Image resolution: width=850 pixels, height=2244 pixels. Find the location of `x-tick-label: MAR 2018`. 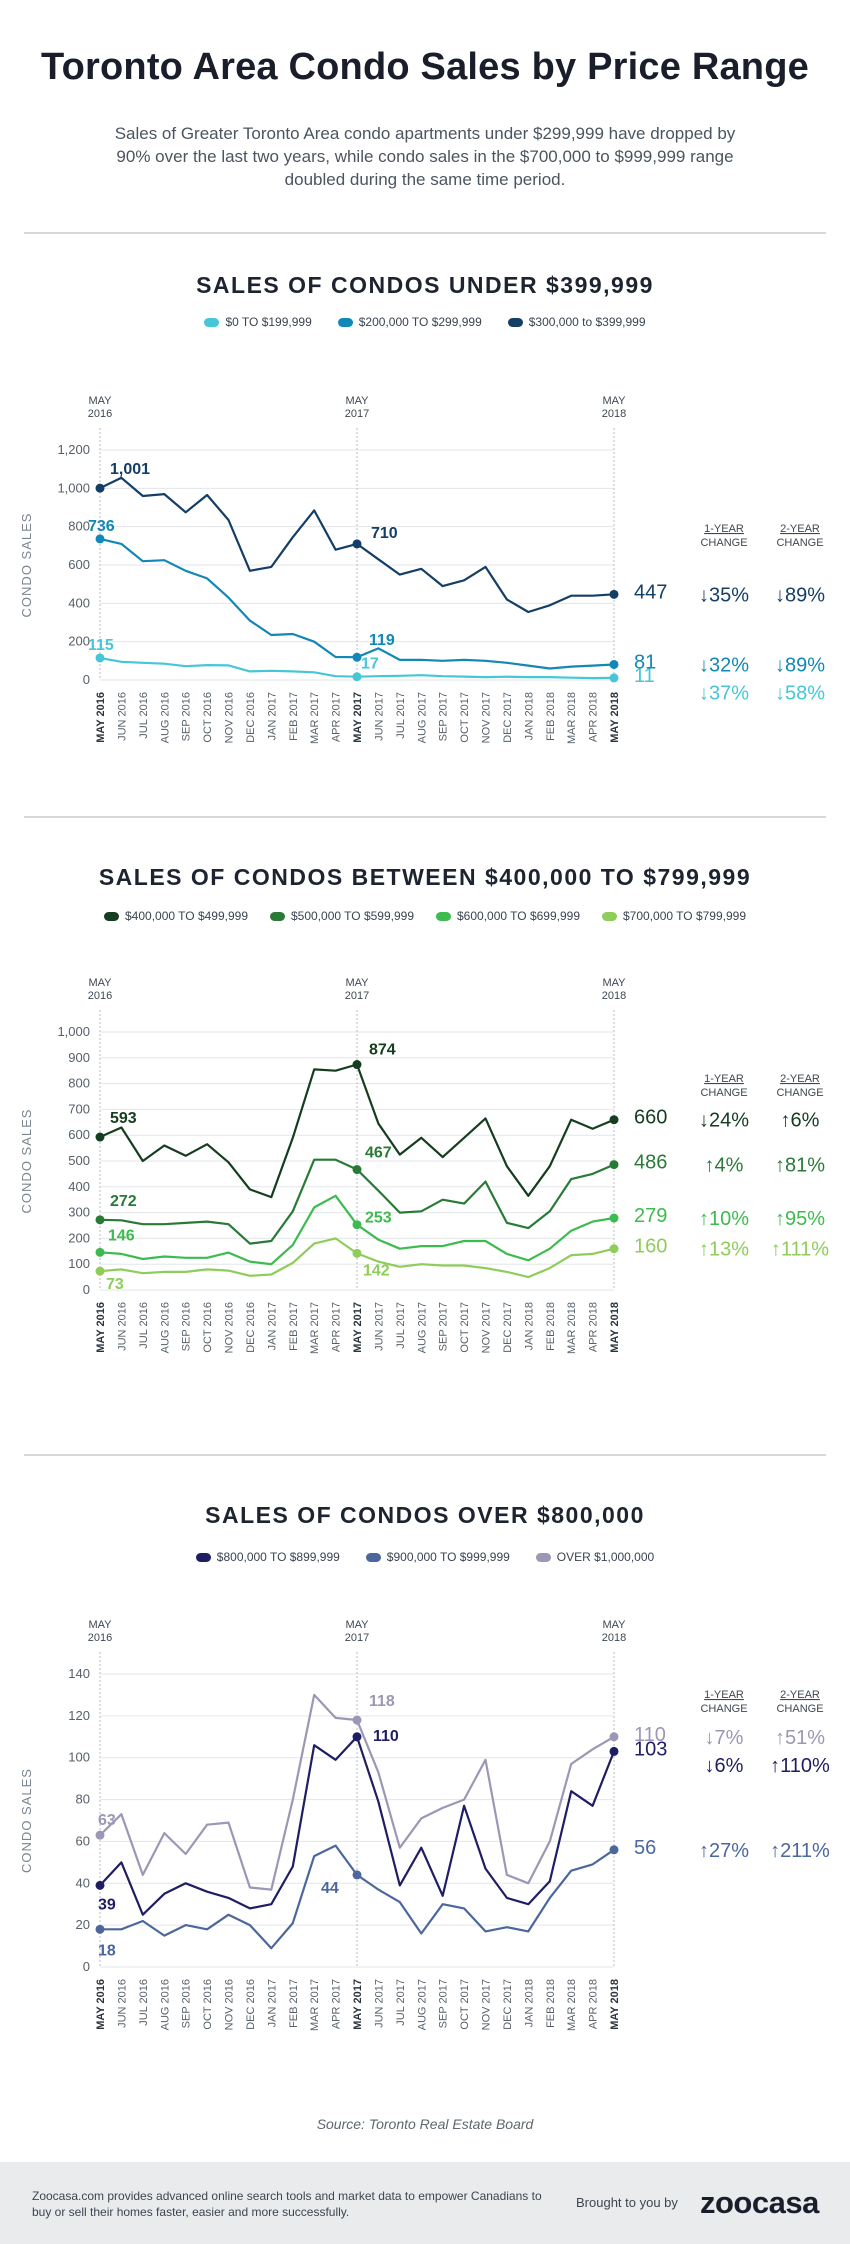

x-tick-label: MAR 2018 is located at coordinates (572, 718).